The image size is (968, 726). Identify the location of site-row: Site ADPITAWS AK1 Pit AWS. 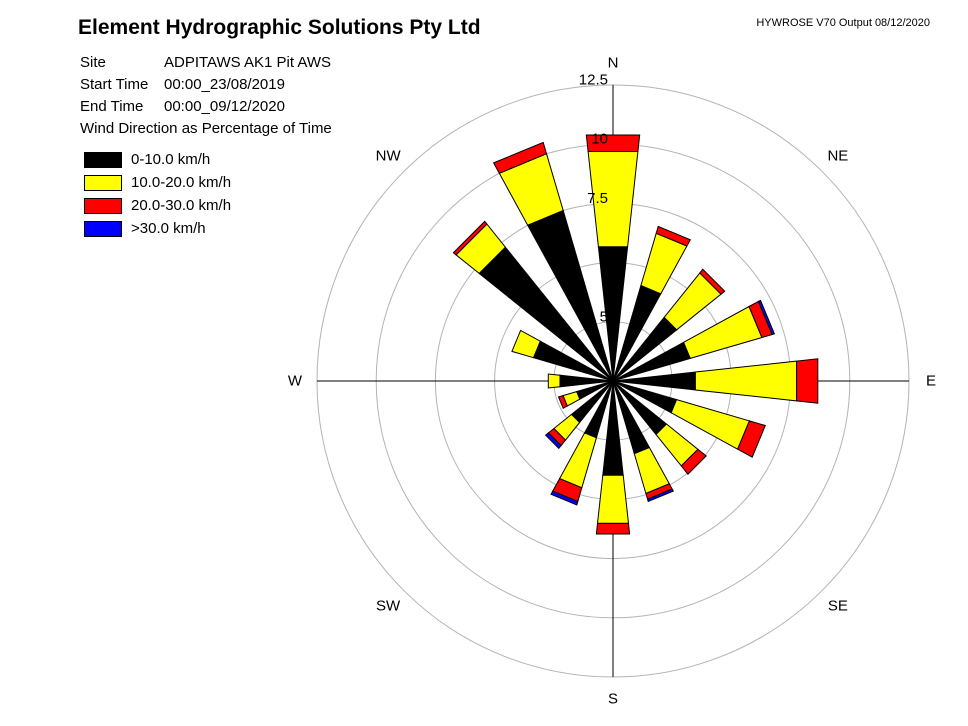
(206, 63).